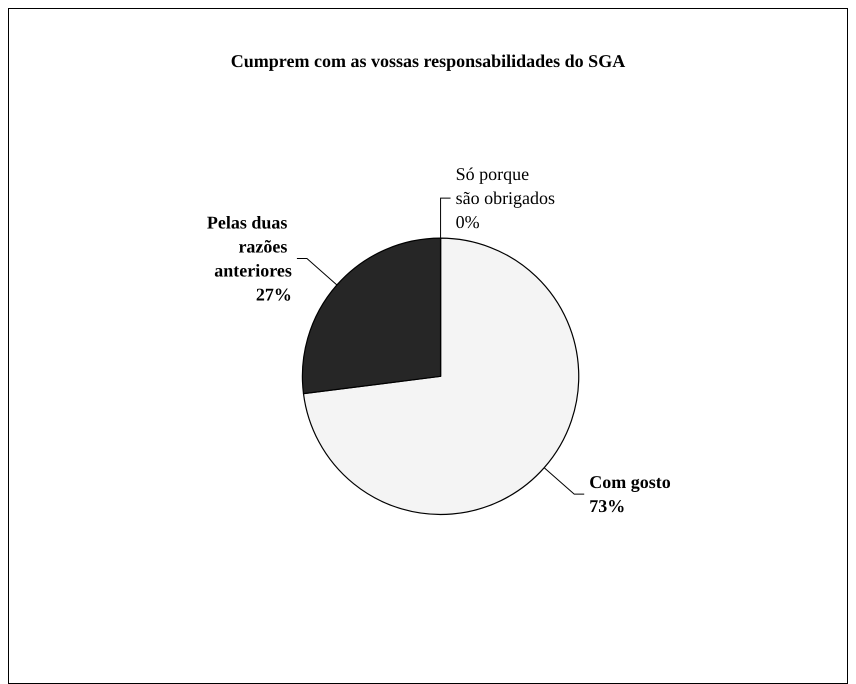 The height and width of the screenshot is (684, 856). Describe the element at coordinates (274, 294) in the screenshot. I see `data-label: 27%` at that location.